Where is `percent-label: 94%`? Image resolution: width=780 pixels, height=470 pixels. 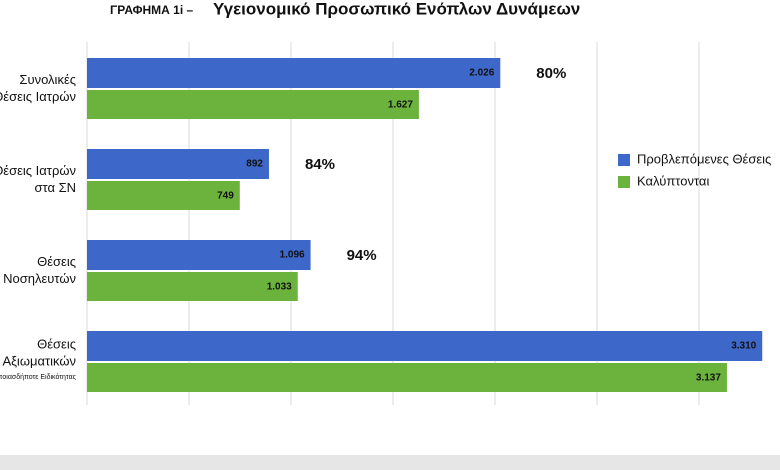 percent-label: 94% is located at coordinates (362, 255).